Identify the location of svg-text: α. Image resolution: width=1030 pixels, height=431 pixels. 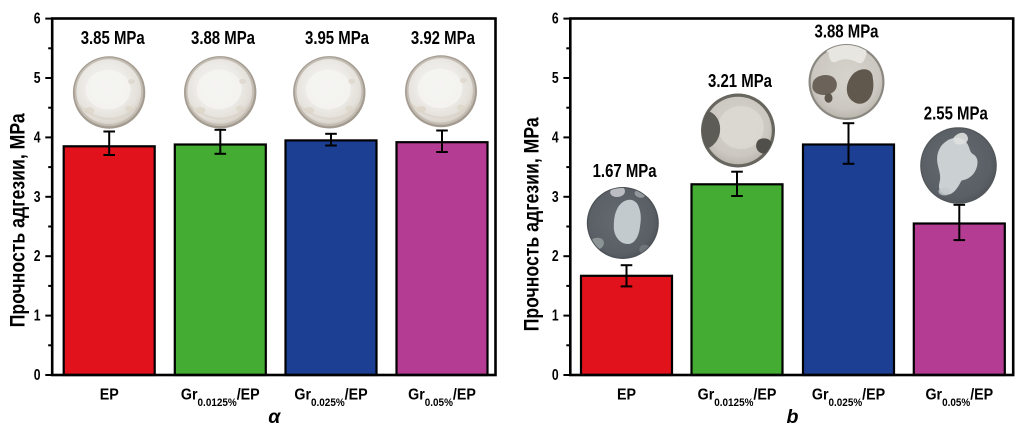
(274, 417).